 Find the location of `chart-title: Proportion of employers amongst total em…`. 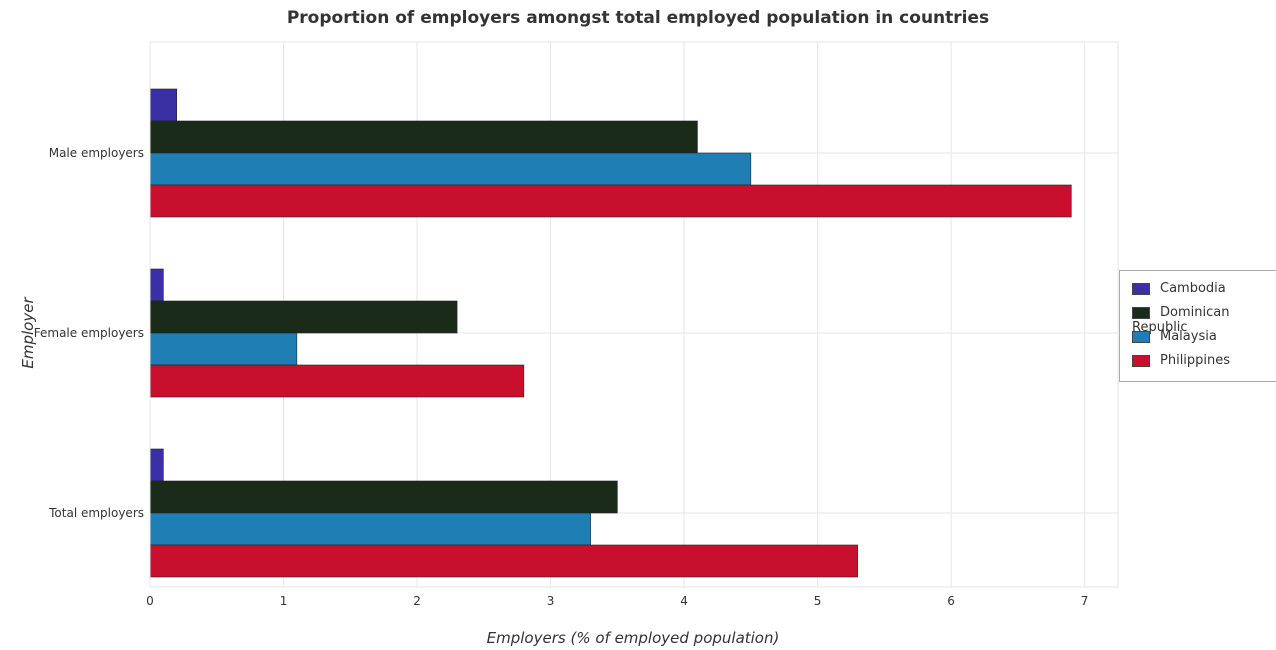

chart-title: Proportion of employers amongst total em… is located at coordinates (638, 18).